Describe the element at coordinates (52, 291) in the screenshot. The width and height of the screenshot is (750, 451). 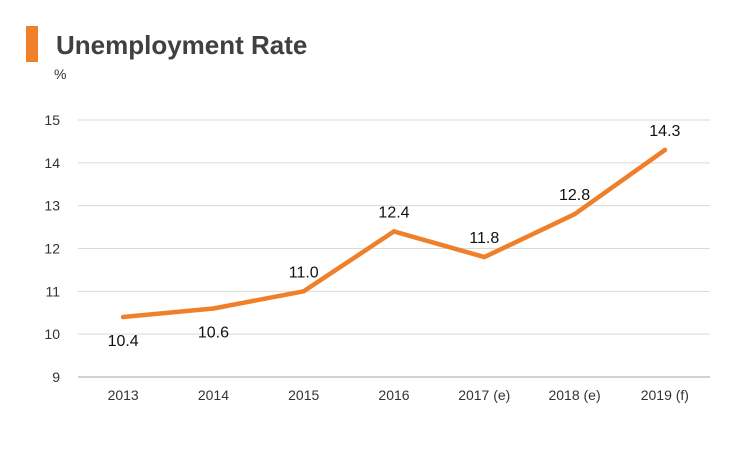
I see `y-tick-label: 11` at that location.